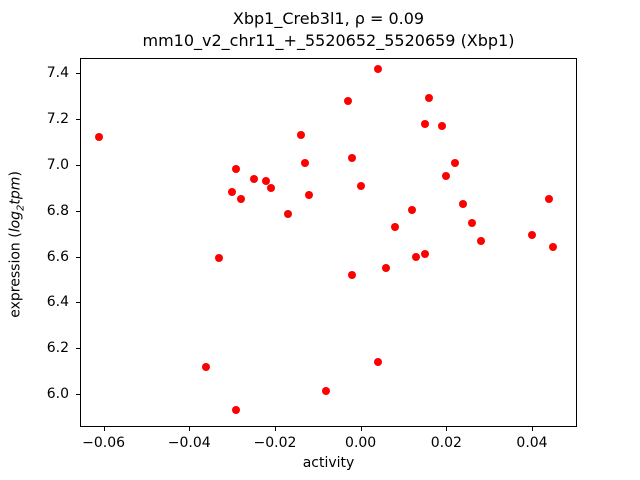 The width and height of the screenshot is (640, 480). Describe the element at coordinates (446, 443) in the screenshot. I see `x-tick-label: 0.02` at that location.